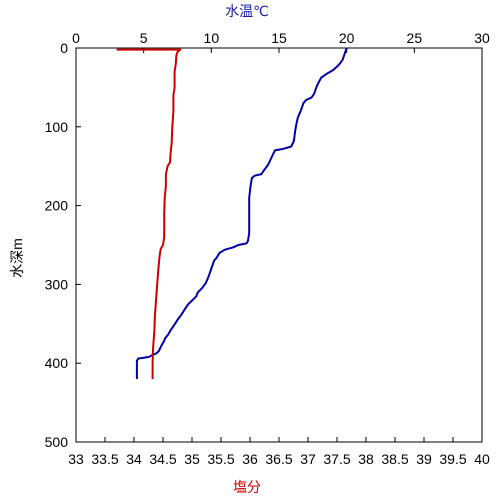 Image resolution: width=500 pixels, height=500 pixels. What do you see at coordinates (279, 38) in the screenshot?
I see `top-tick-label: 15` at bounding box center [279, 38].